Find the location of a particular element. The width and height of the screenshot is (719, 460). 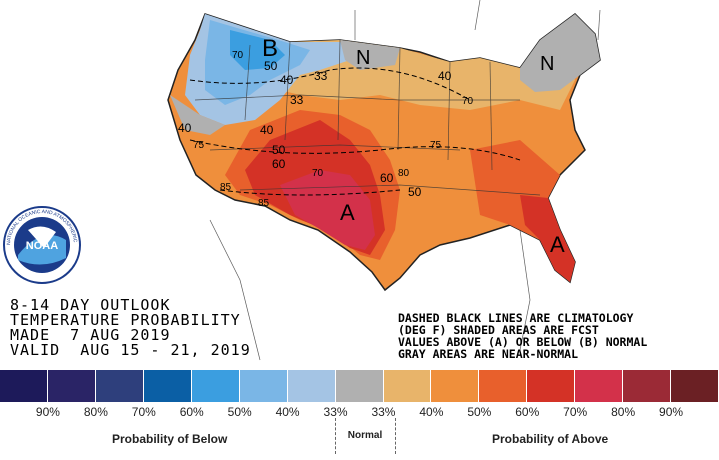

label-n-northeast: N is located at coordinates (547, 64).